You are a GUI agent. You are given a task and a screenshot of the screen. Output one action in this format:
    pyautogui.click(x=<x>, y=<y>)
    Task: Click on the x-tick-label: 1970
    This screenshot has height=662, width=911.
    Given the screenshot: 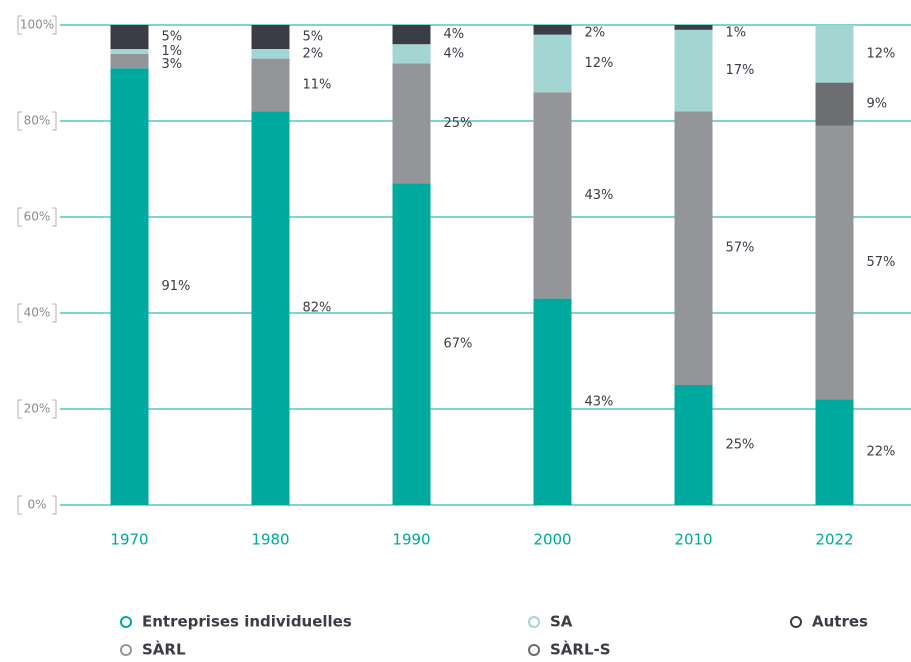 What is the action you would take?
    pyautogui.click(x=129, y=540)
    